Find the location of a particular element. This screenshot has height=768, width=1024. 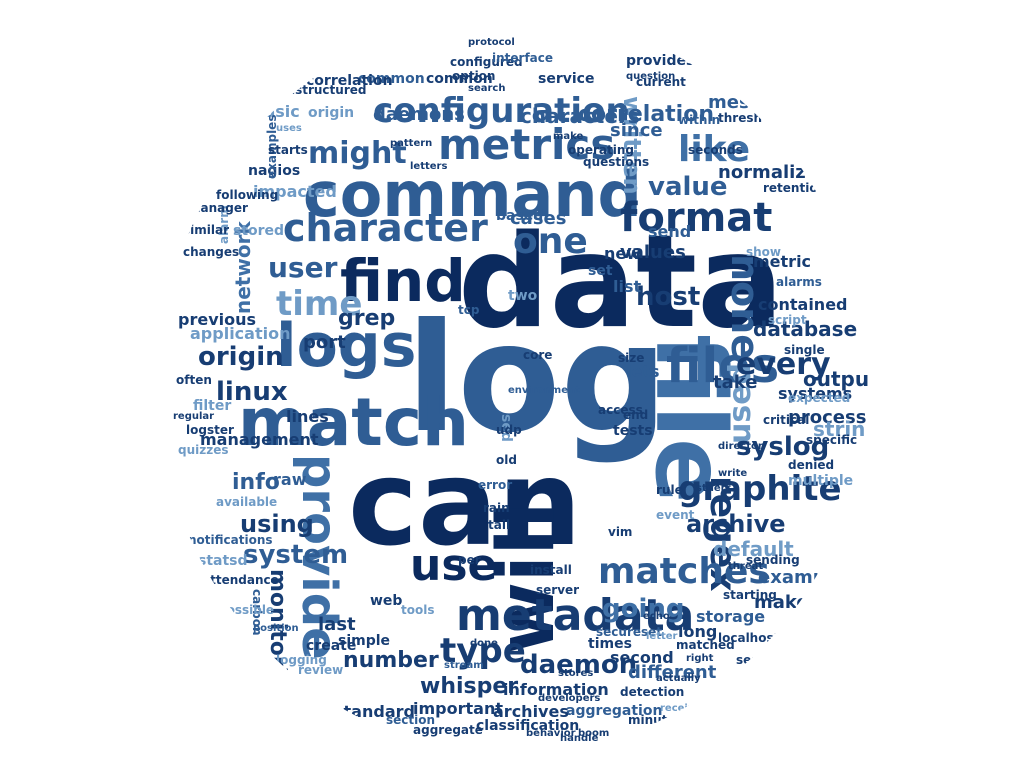

cloud-word: daemon is located at coordinates (579, 665).